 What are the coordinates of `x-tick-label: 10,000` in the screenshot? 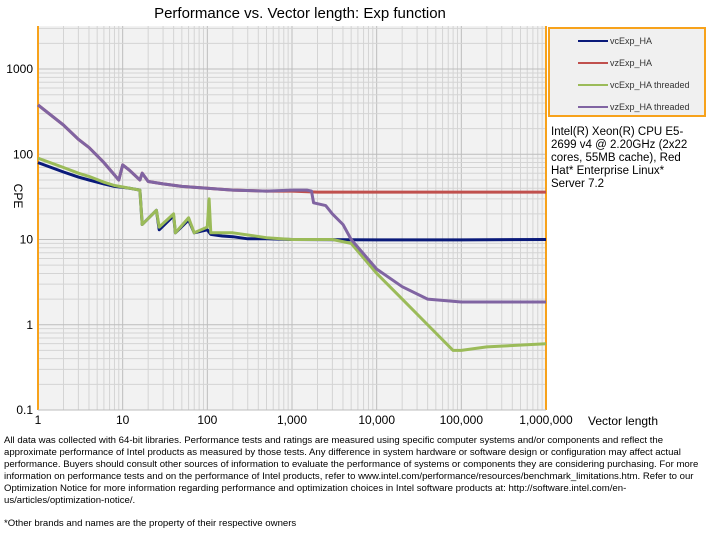 It's located at (376, 420).